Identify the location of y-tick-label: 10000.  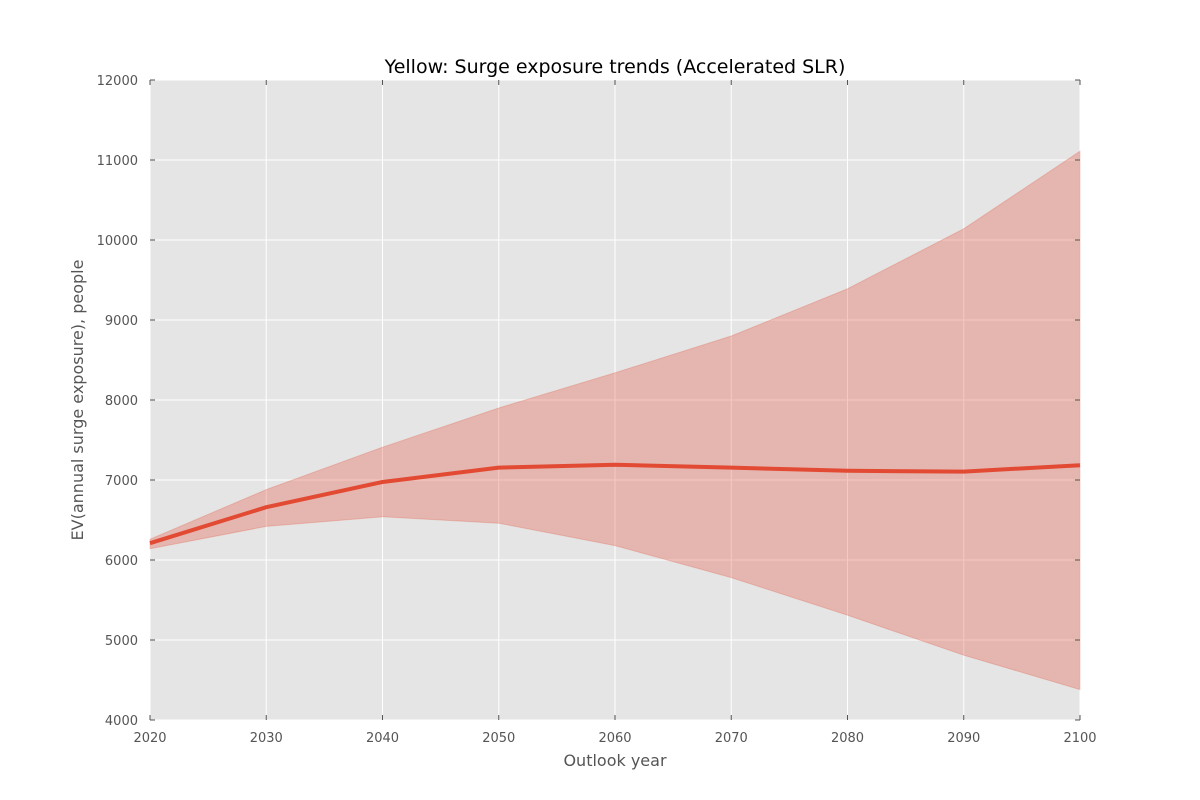
(117, 241).